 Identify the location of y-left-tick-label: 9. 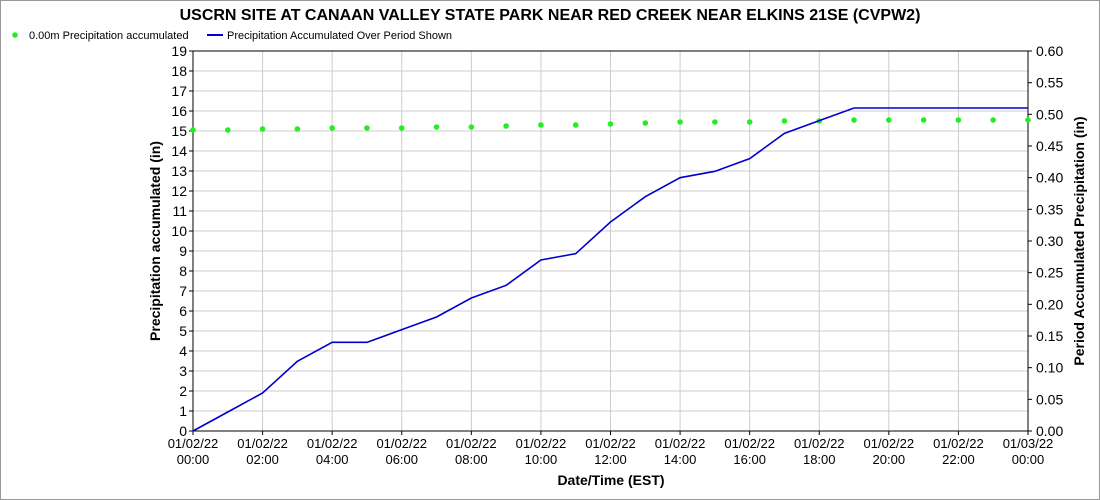
(183, 251).